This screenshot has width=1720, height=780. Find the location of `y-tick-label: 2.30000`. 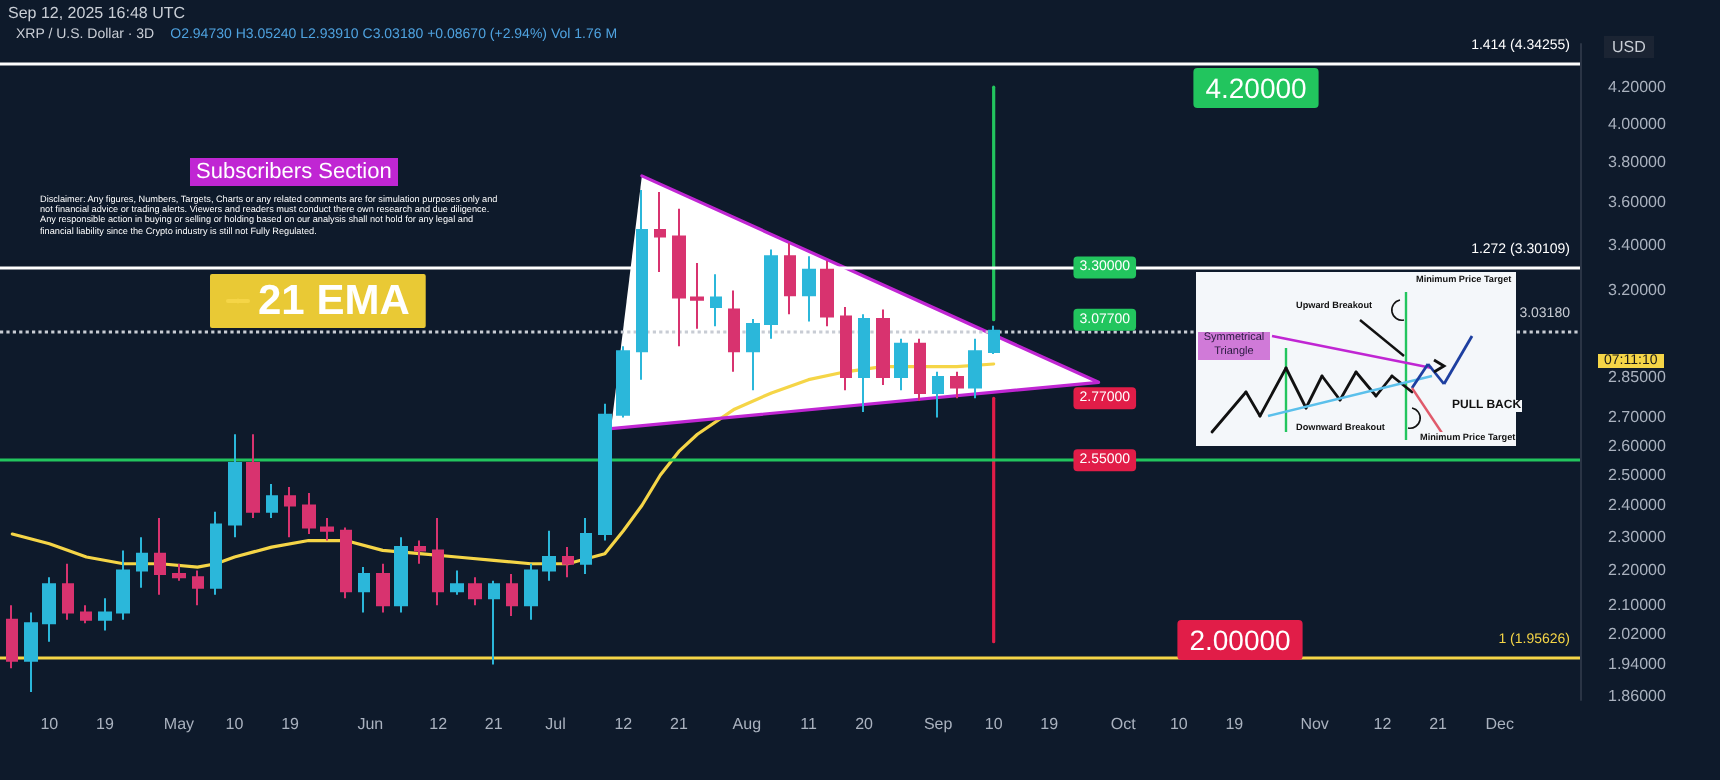

y-tick-label: 2.30000 is located at coordinates (1637, 537).